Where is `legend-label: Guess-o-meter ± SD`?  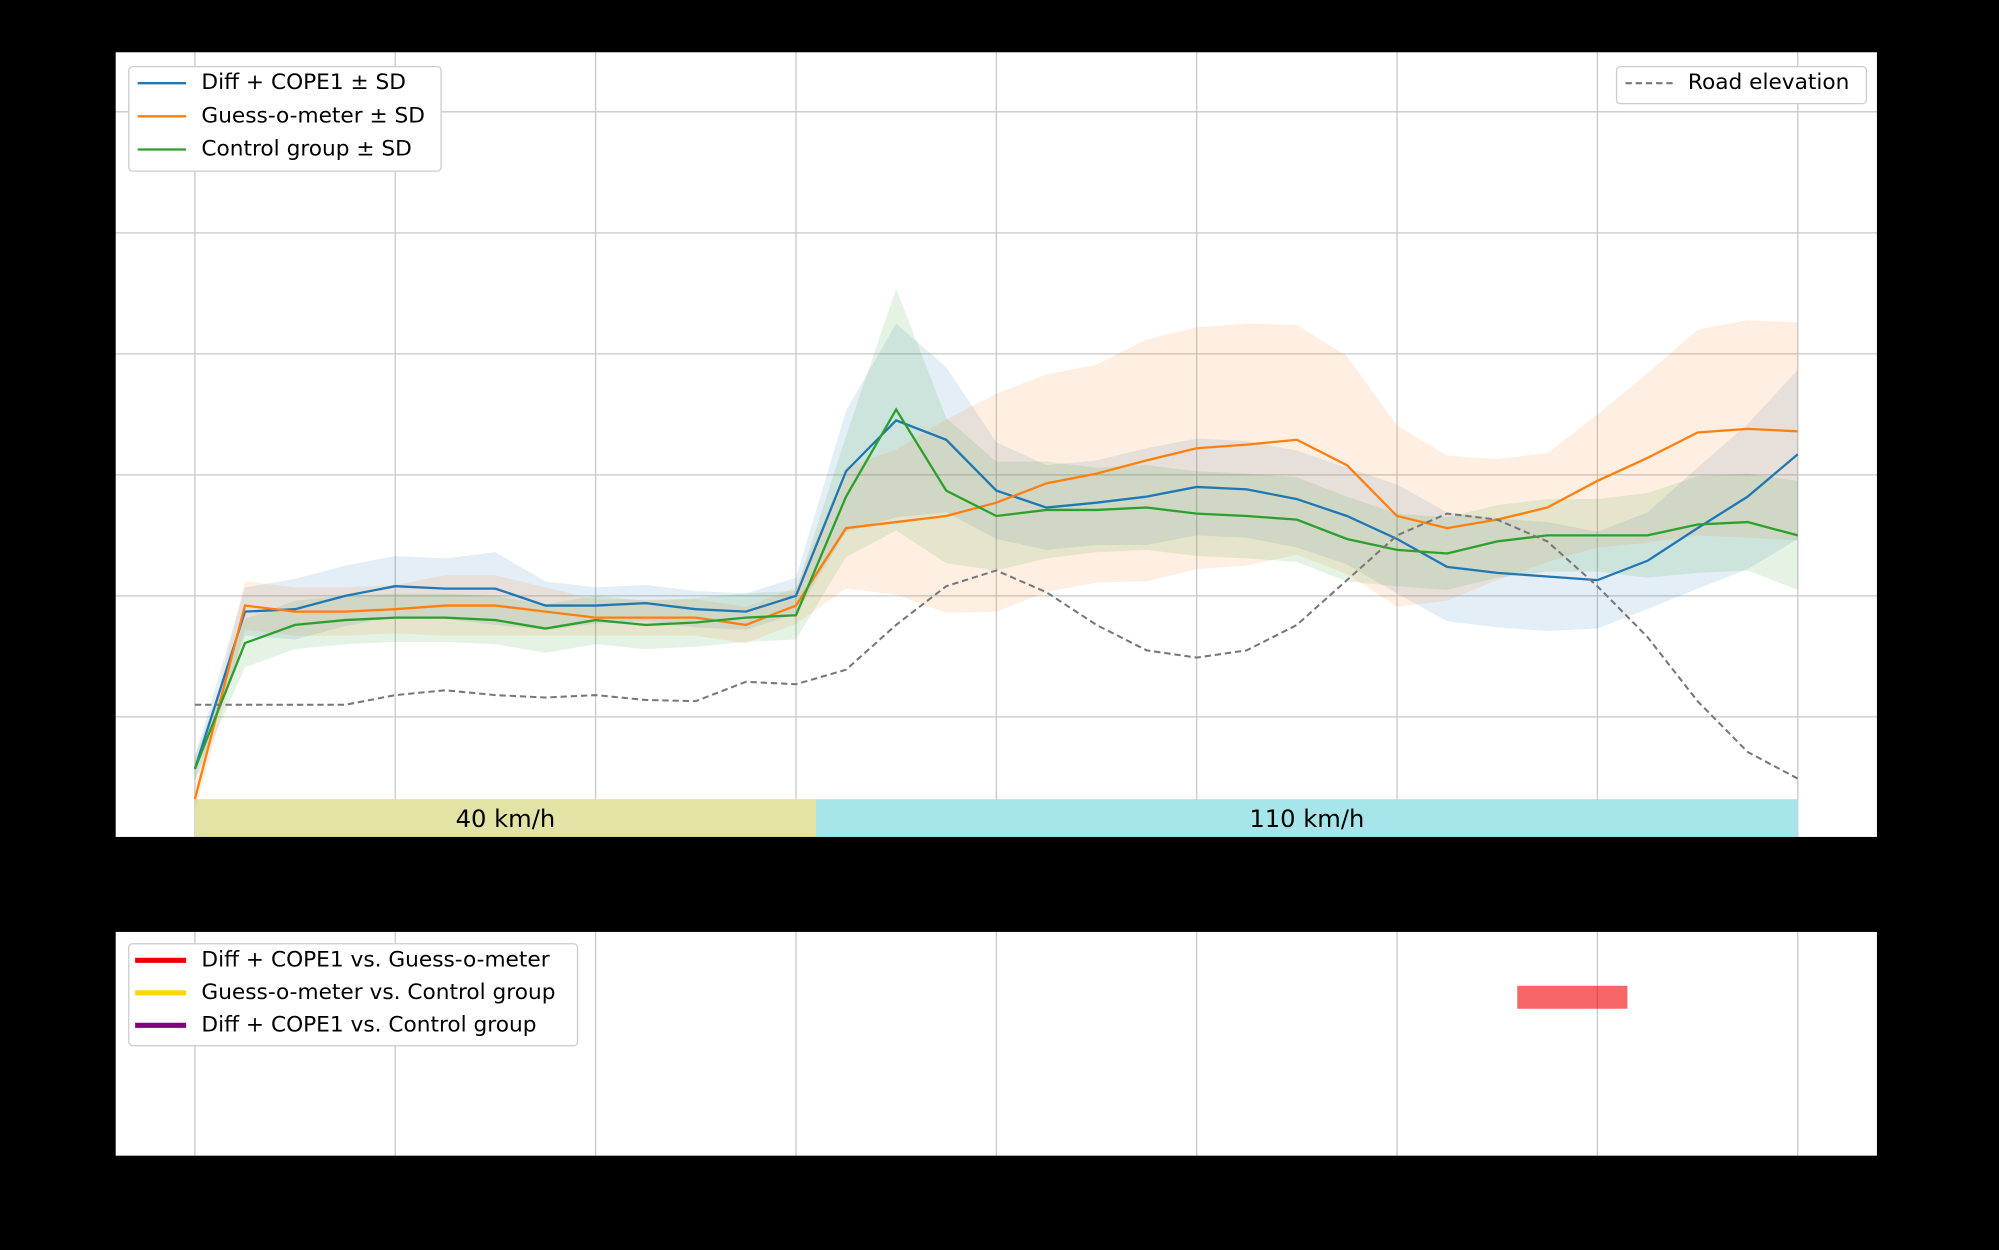 legend-label: Guess-o-meter ± SD is located at coordinates (313, 115).